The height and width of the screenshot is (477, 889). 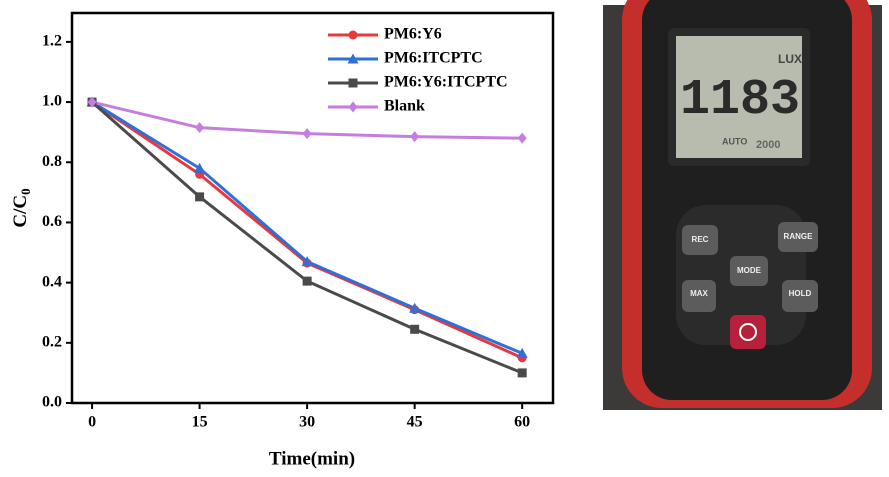 What do you see at coordinates (52, 41) in the screenshot?
I see `y-tick-label: 1.2` at bounding box center [52, 41].